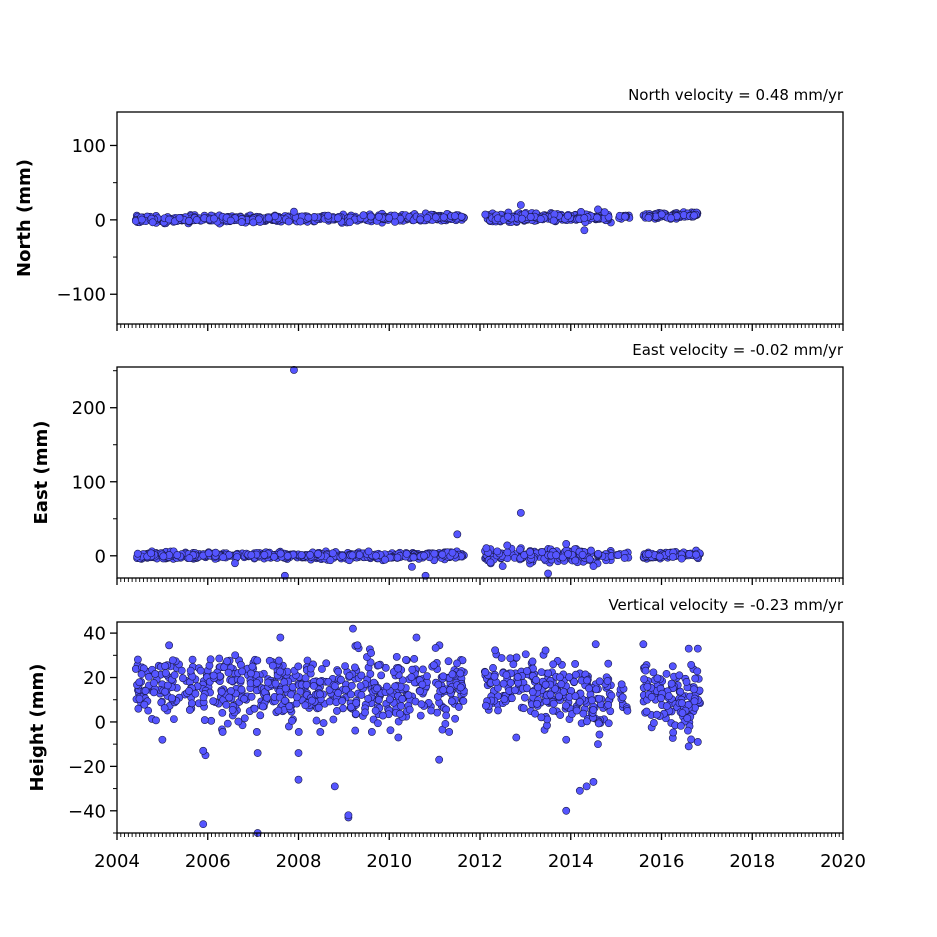  Describe the element at coordinates (24, 218) in the screenshot. I see `y-axis-label: North (mm)` at that location.